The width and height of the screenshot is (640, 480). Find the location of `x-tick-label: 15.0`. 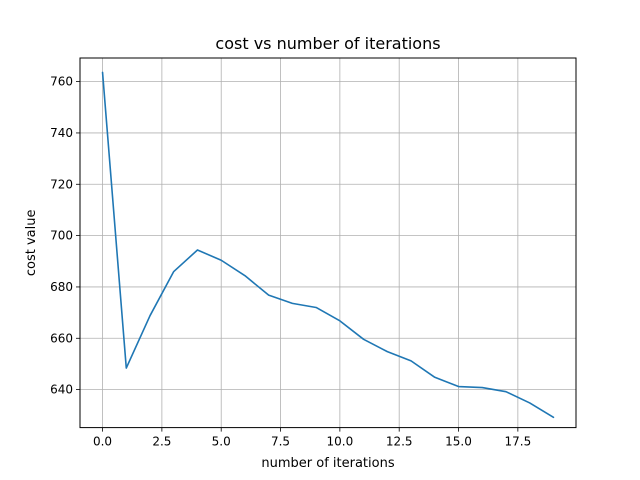

x-tick-label: 15.0 is located at coordinates (458, 442).